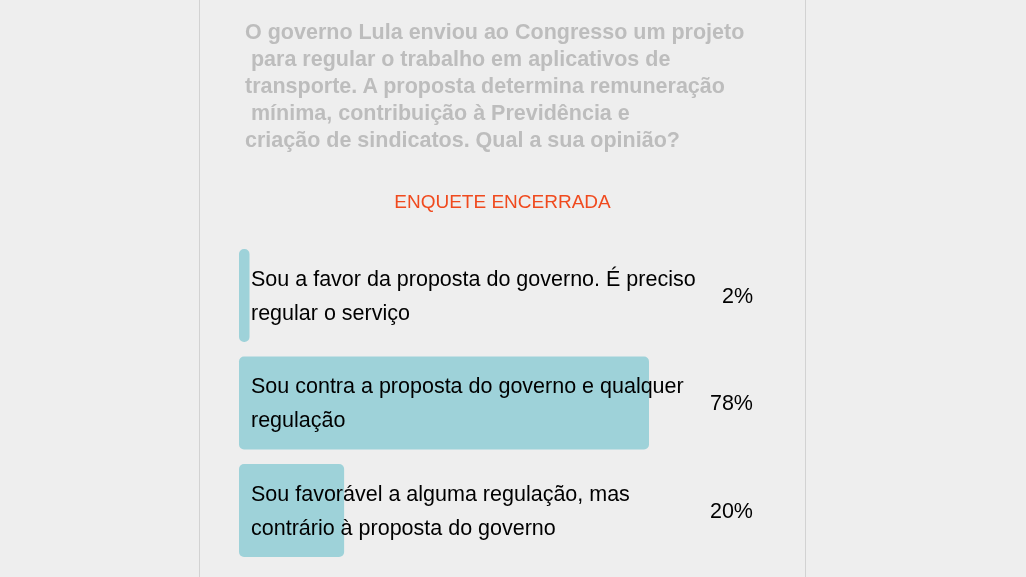 The width and height of the screenshot is (1026, 577). What do you see at coordinates (503, 201) in the screenshot?
I see `chart-subtitle: ENQUETE ENCERRADA` at bounding box center [503, 201].